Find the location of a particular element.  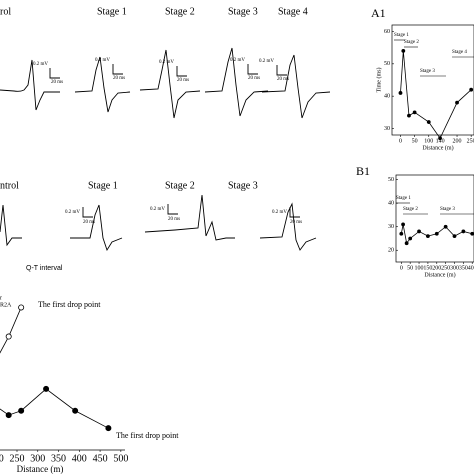

legend-label: r is located at coordinates (1, 298).